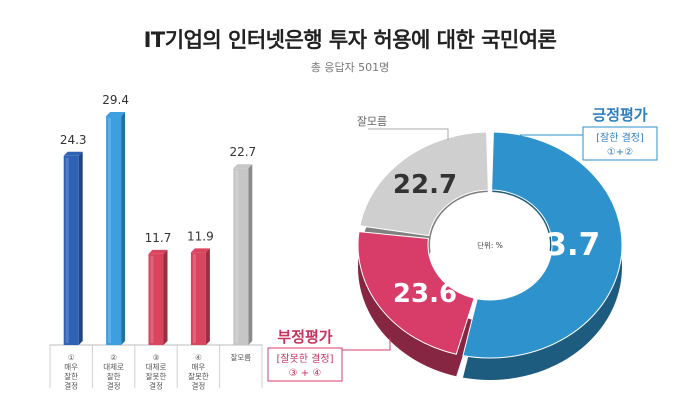 The image size is (700, 420). I want to click on bar-value-label: 22.7, so click(242, 152).